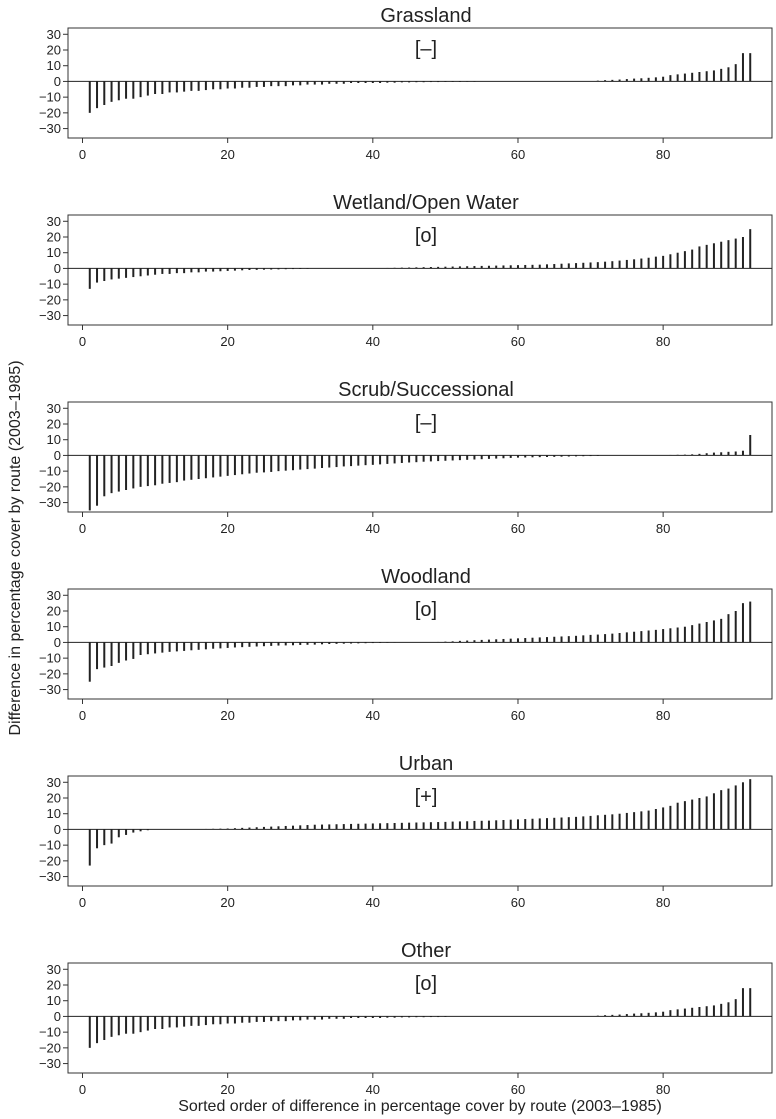 Image resolution: width=776 pixels, height=1119 pixels. I want to click on panel-annotation: [+], so click(426, 797).